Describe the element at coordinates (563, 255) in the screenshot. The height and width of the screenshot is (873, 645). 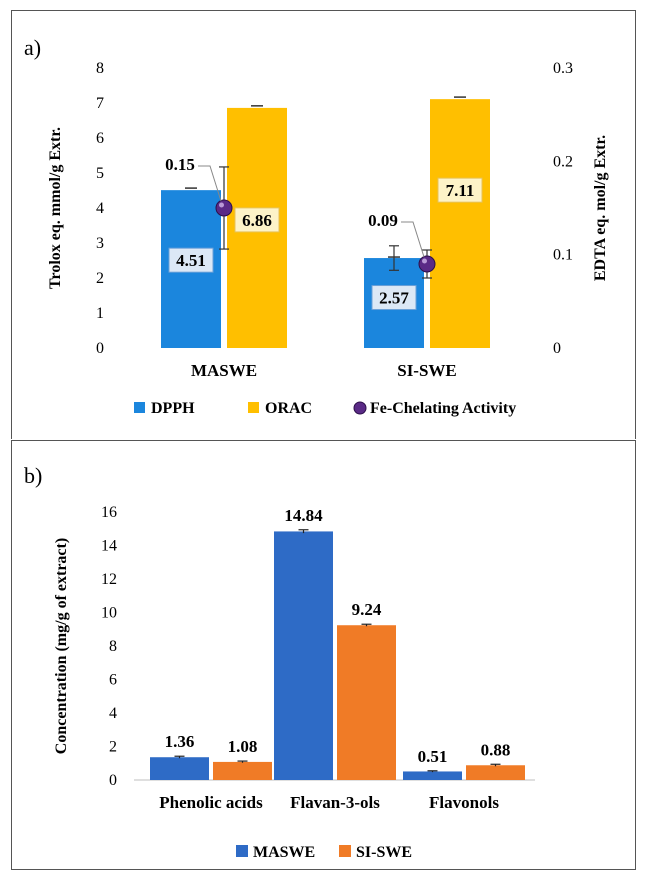
I see `y2-tick-label: 0.1` at that location.